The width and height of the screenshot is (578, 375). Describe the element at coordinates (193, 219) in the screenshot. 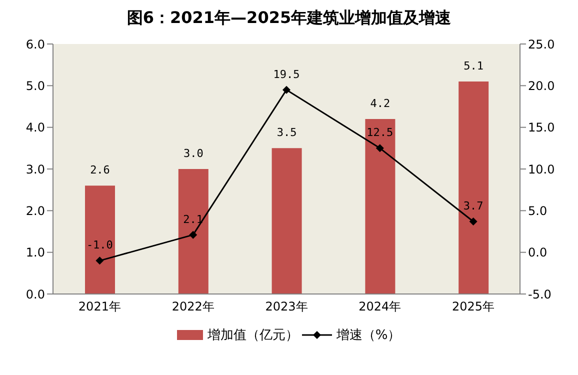

I see `data-label: 2.1` at that location.